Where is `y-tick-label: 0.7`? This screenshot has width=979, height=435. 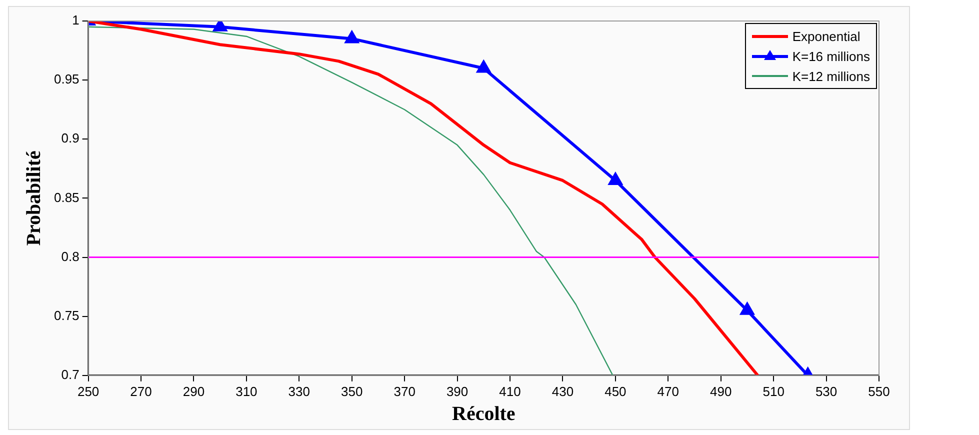 y-tick-label: 0.7 is located at coordinates (70, 374).